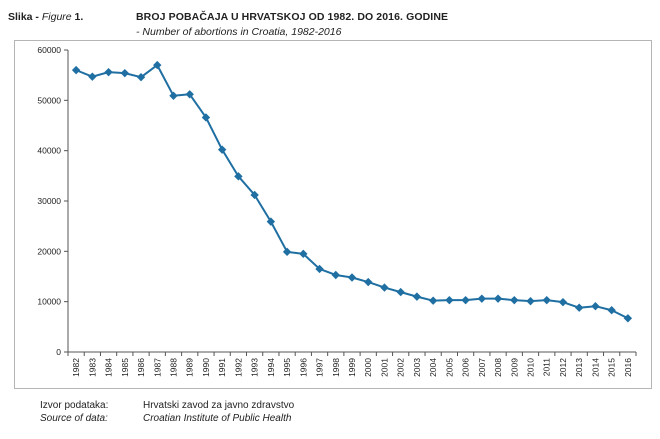 This screenshot has width=660, height=439. What do you see at coordinates (238, 367) in the screenshot?
I see `x-tick-label: 1992` at bounding box center [238, 367].